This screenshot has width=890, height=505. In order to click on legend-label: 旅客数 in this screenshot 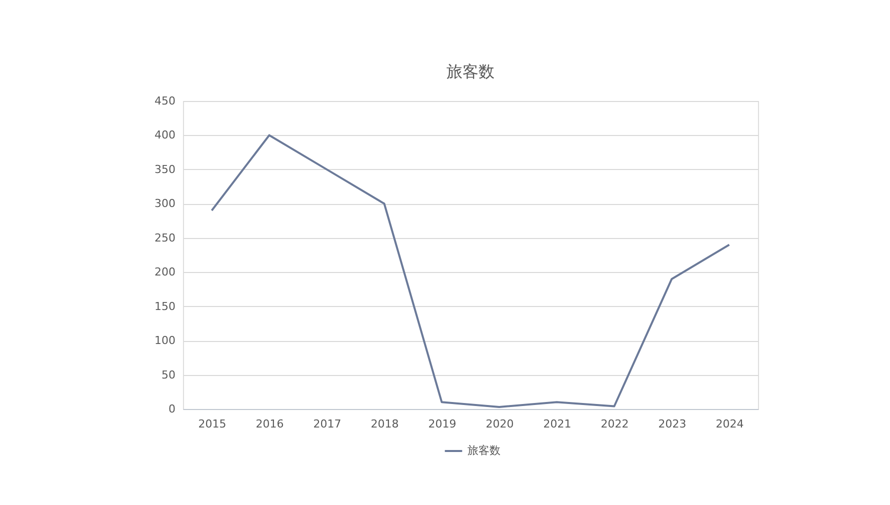, I will do `click(484, 450)`.